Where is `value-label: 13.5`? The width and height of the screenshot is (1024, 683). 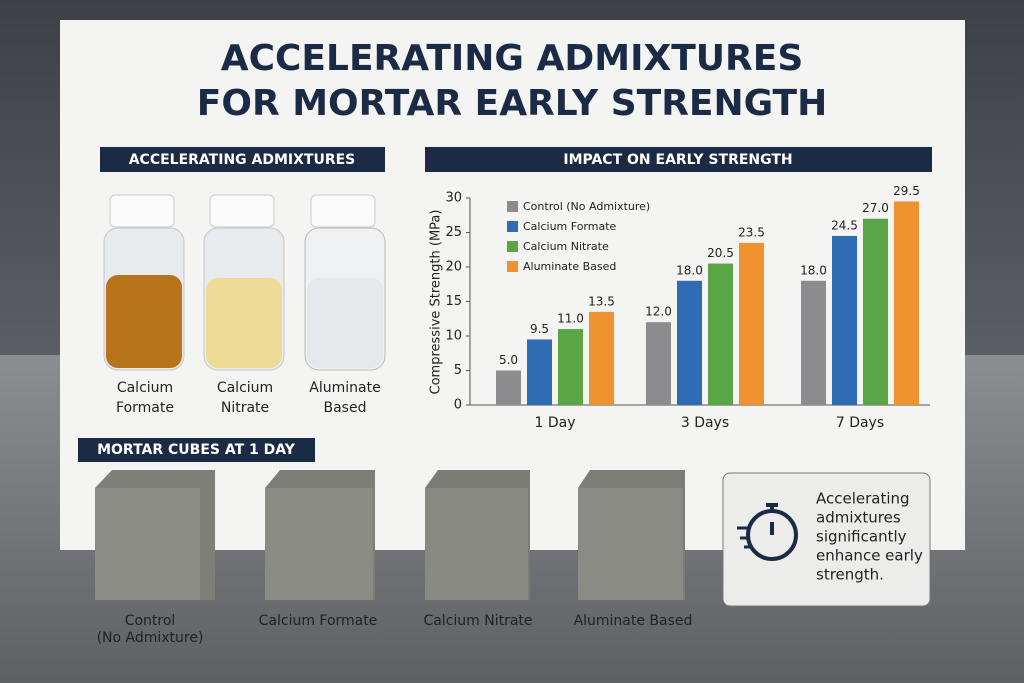 value-label: 13.5 is located at coordinates (601, 301).